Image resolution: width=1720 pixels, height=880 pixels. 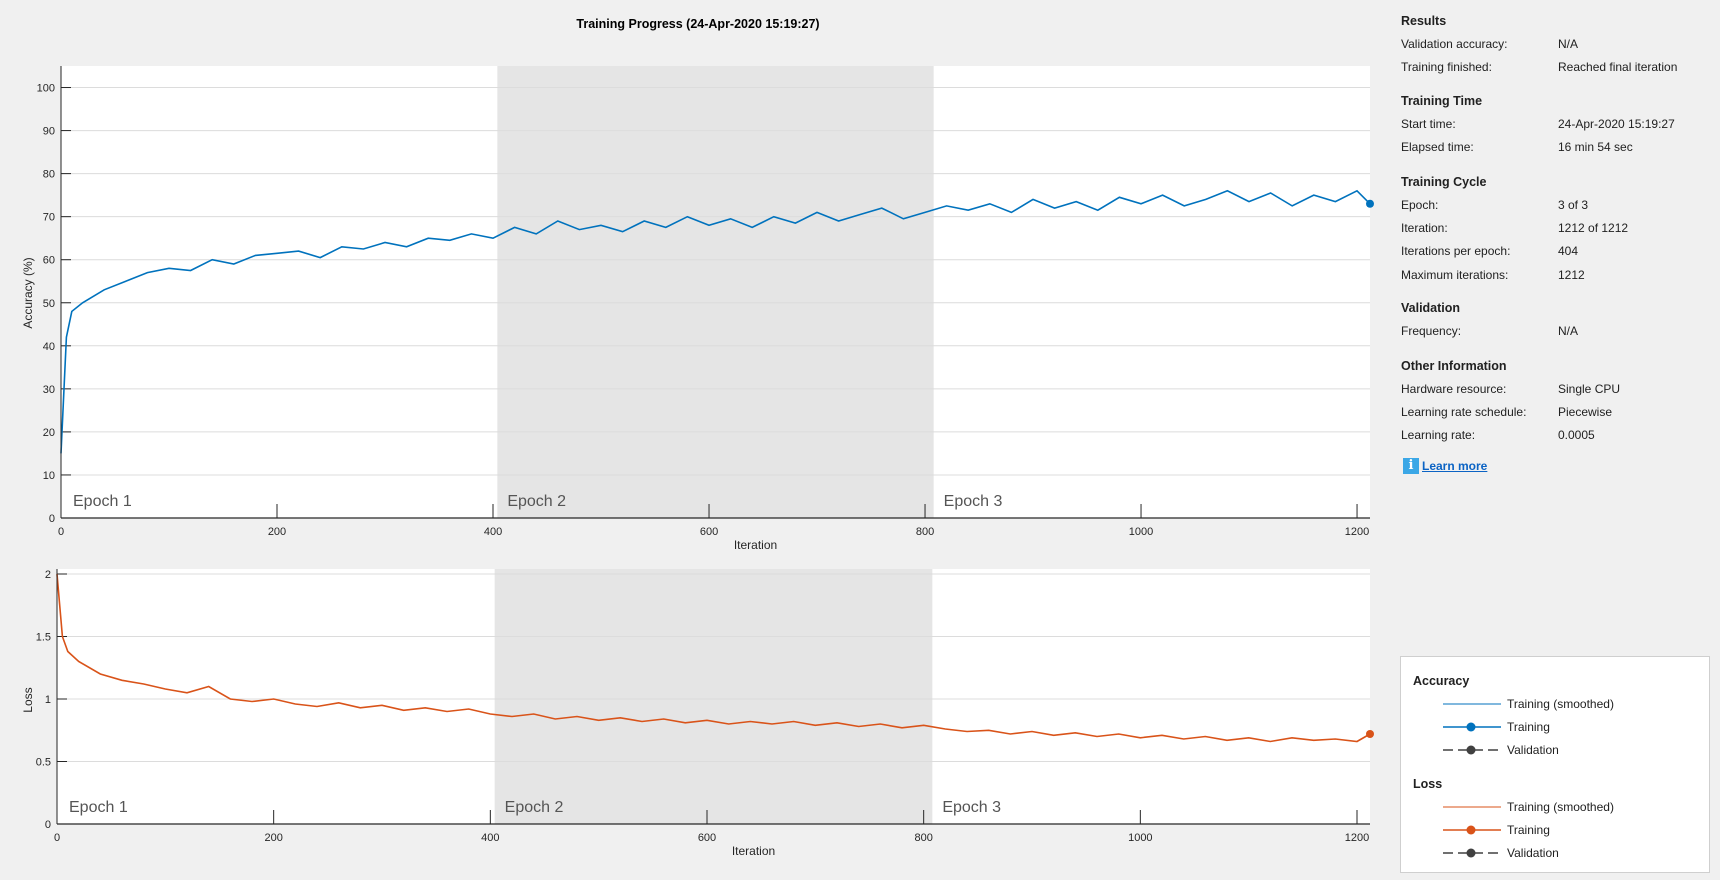 I want to click on y-tick-label: 100, so click(x=46, y=89).